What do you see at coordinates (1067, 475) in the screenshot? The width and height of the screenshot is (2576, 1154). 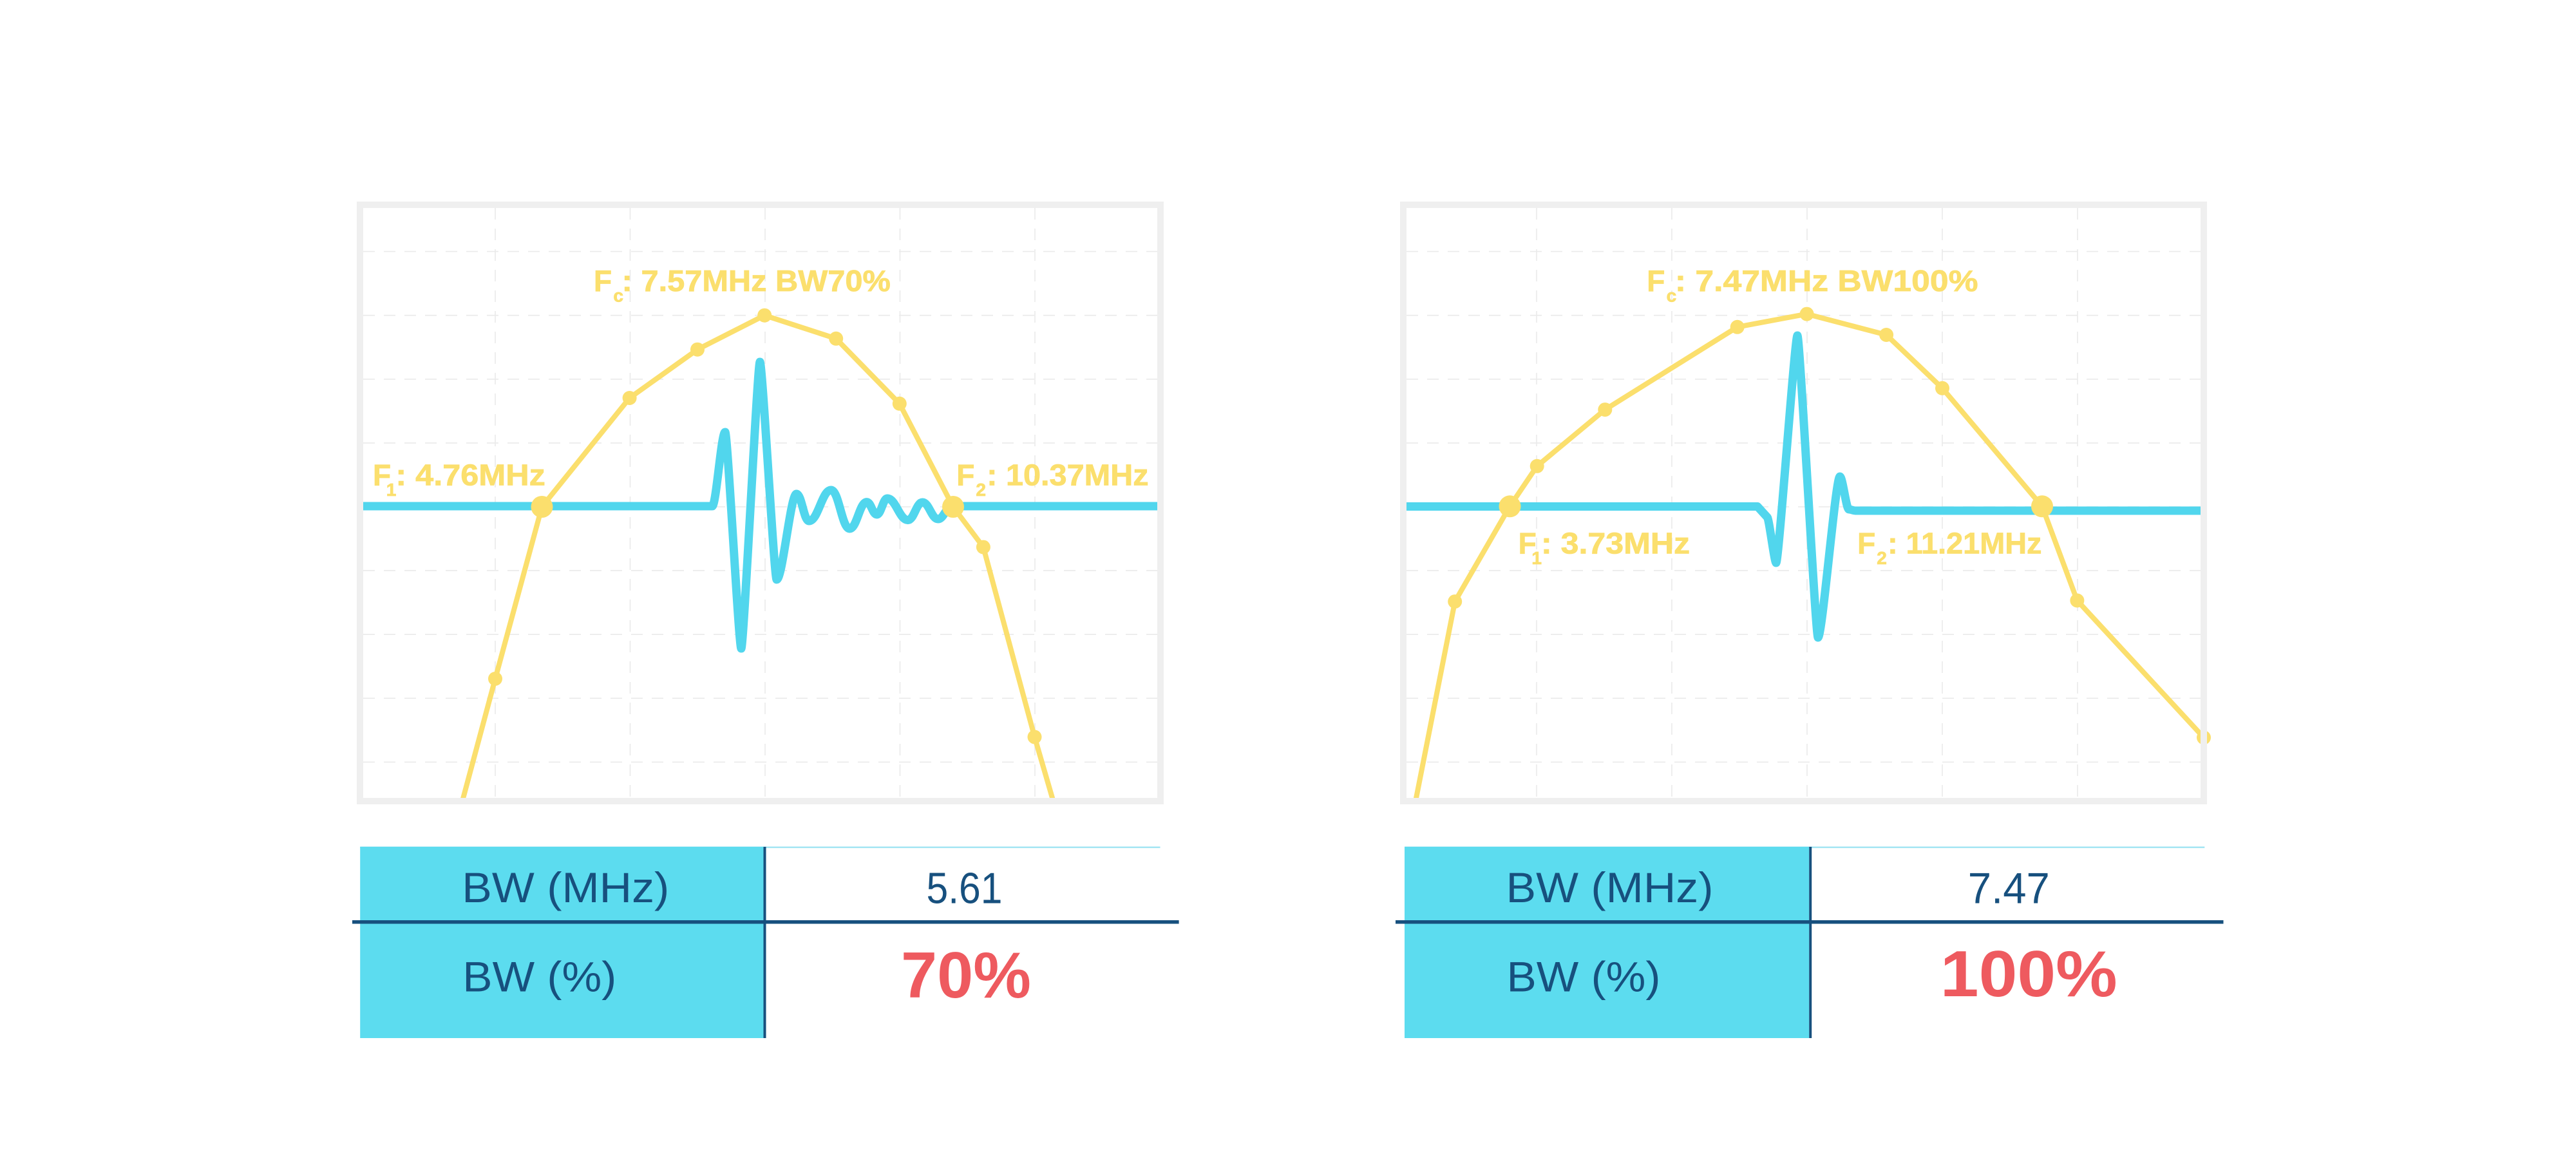 I see `svg-text:: 10.37MHz: : 10.37MHz` at bounding box center [1067, 475].